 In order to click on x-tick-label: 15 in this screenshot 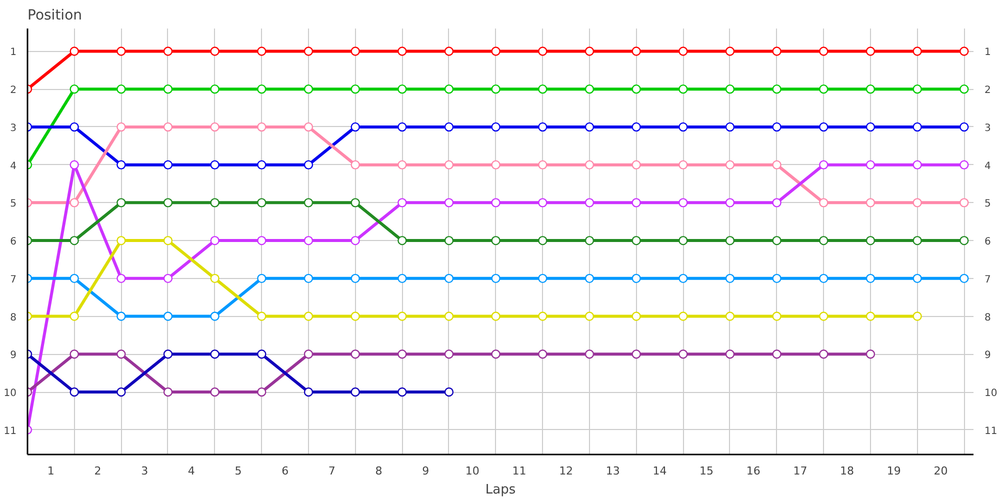, I will do `click(707, 471)`.